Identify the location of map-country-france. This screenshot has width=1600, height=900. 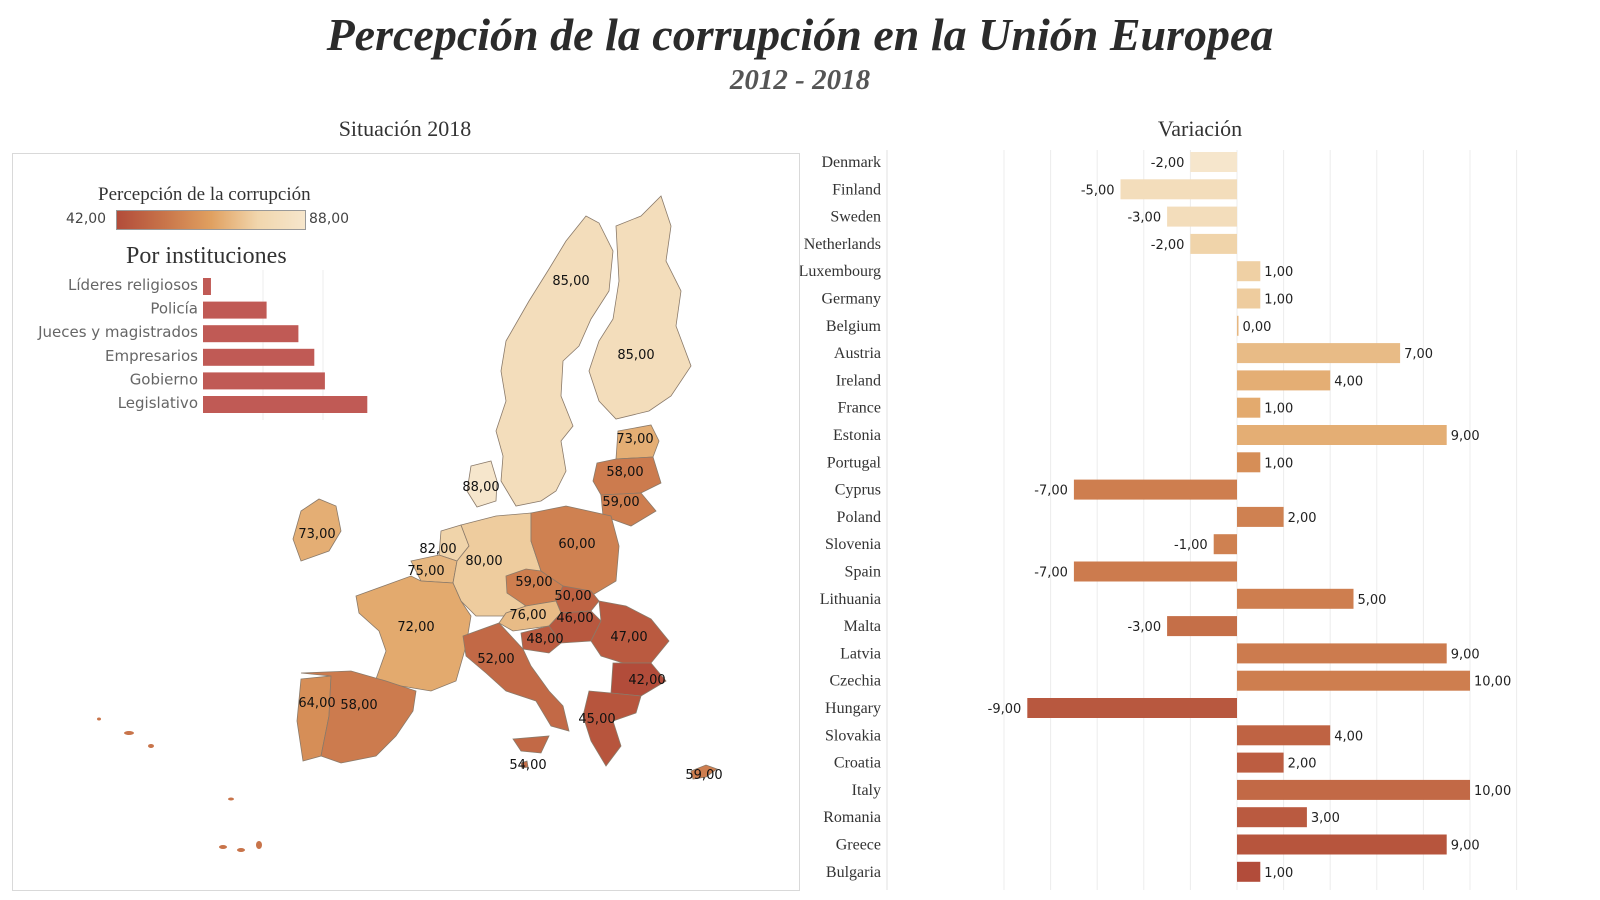
(413, 633).